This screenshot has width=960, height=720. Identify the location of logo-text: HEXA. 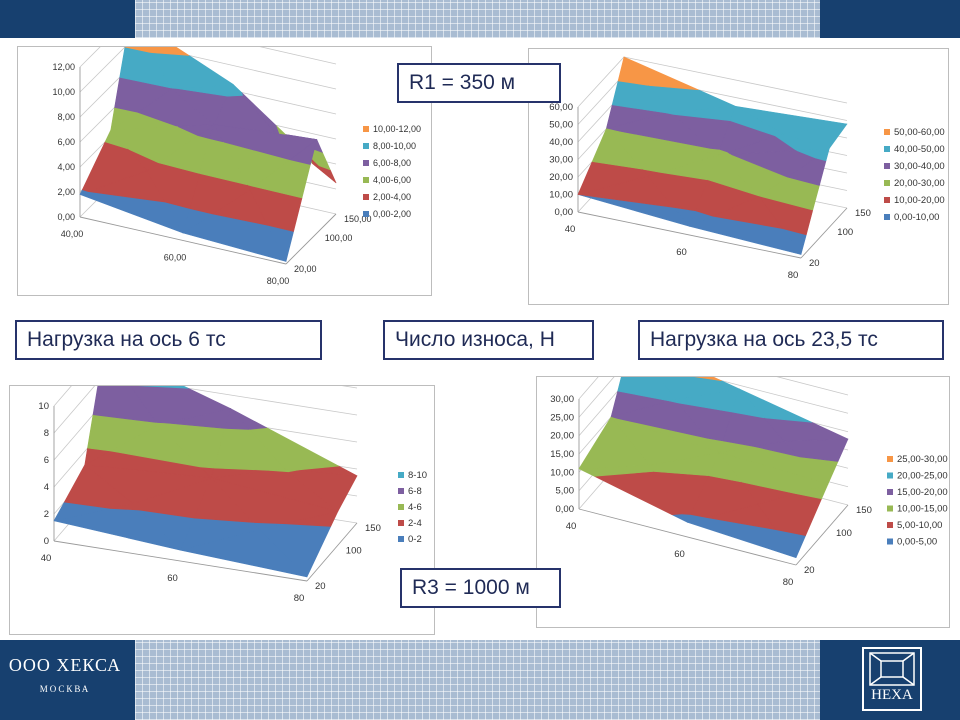
(892, 695).